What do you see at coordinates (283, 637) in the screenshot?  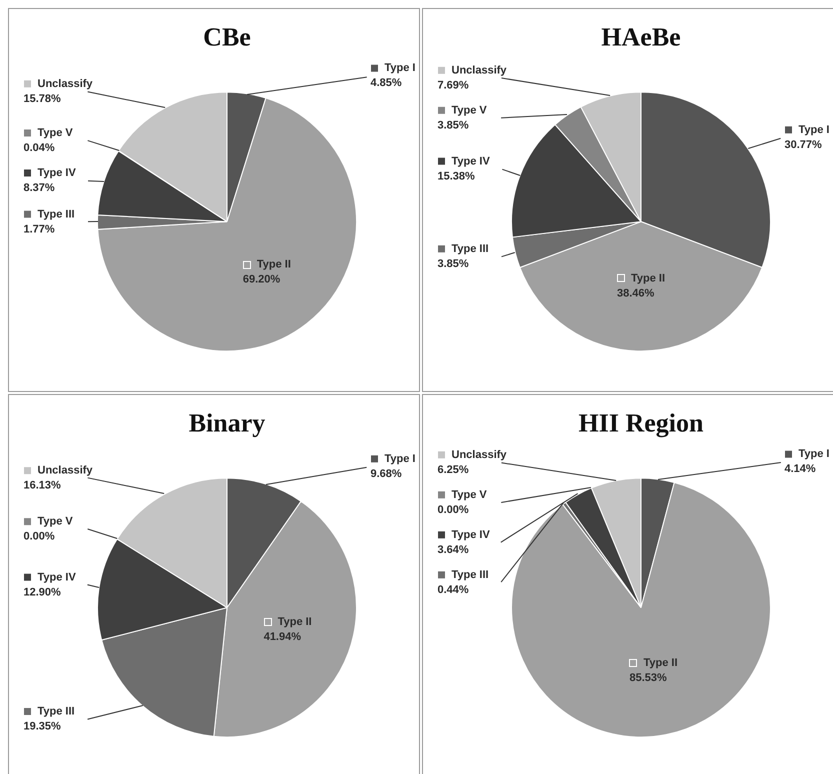 I see `data-label: 41.94%` at bounding box center [283, 637].